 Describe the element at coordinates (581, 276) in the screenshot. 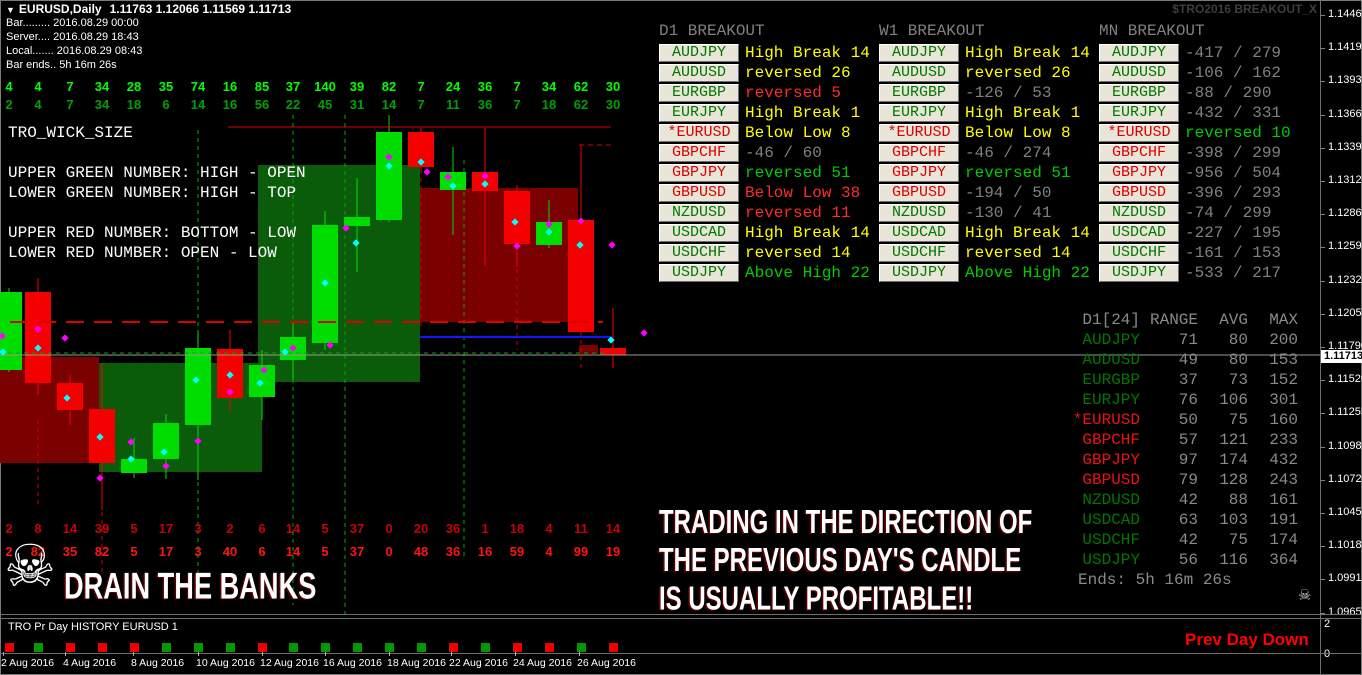

I see `candle-body-down` at that location.